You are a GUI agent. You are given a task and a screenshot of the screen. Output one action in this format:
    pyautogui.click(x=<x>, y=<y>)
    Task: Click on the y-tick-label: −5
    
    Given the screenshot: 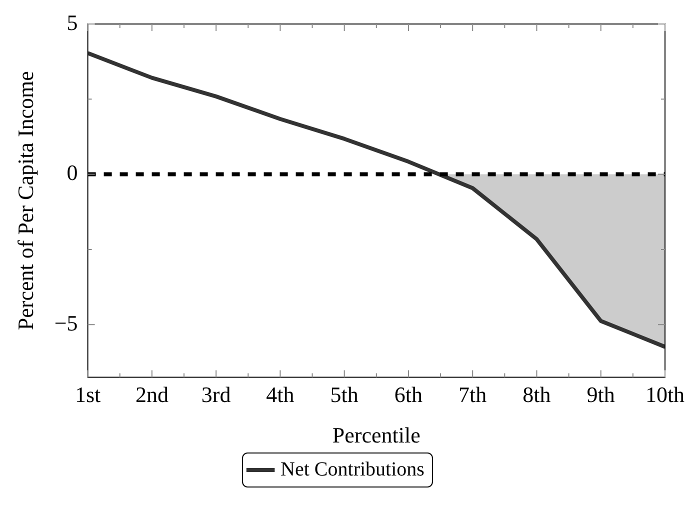 What is the action you would take?
    pyautogui.click(x=66, y=323)
    